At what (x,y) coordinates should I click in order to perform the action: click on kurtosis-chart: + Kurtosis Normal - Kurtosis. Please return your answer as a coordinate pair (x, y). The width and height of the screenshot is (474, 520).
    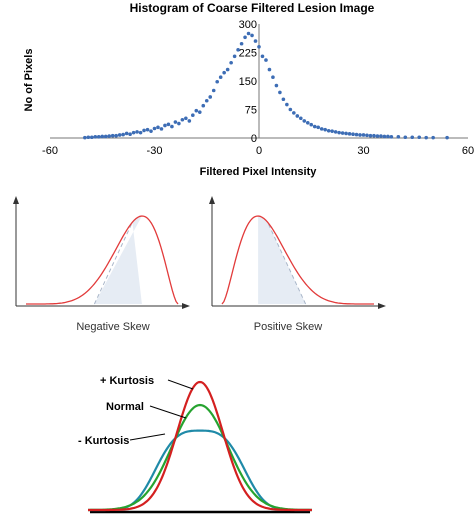
    Looking at the image, I should click on (195, 444).